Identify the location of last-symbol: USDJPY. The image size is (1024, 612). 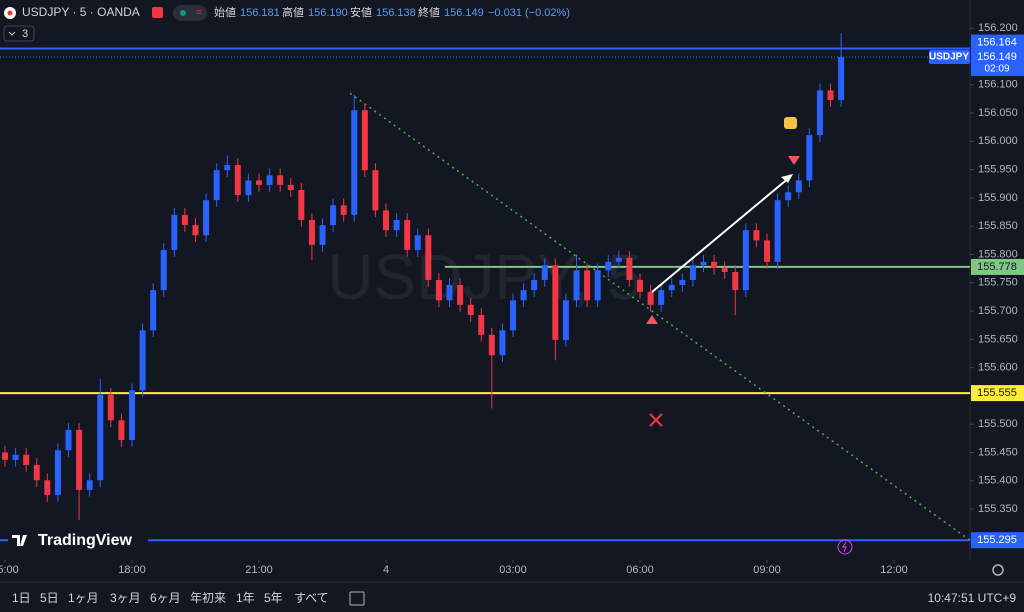
(949, 57).